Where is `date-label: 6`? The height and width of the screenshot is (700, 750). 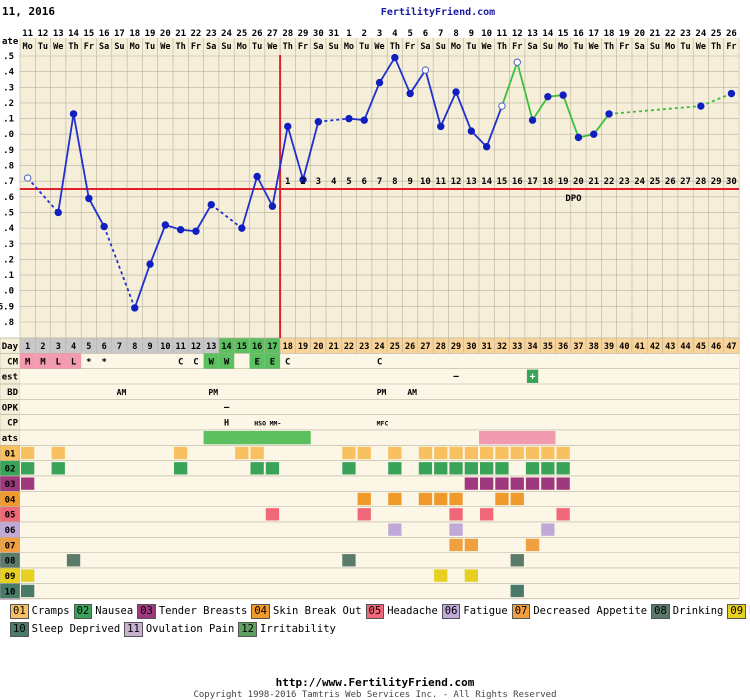
date-label: 6 is located at coordinates (425, 34).